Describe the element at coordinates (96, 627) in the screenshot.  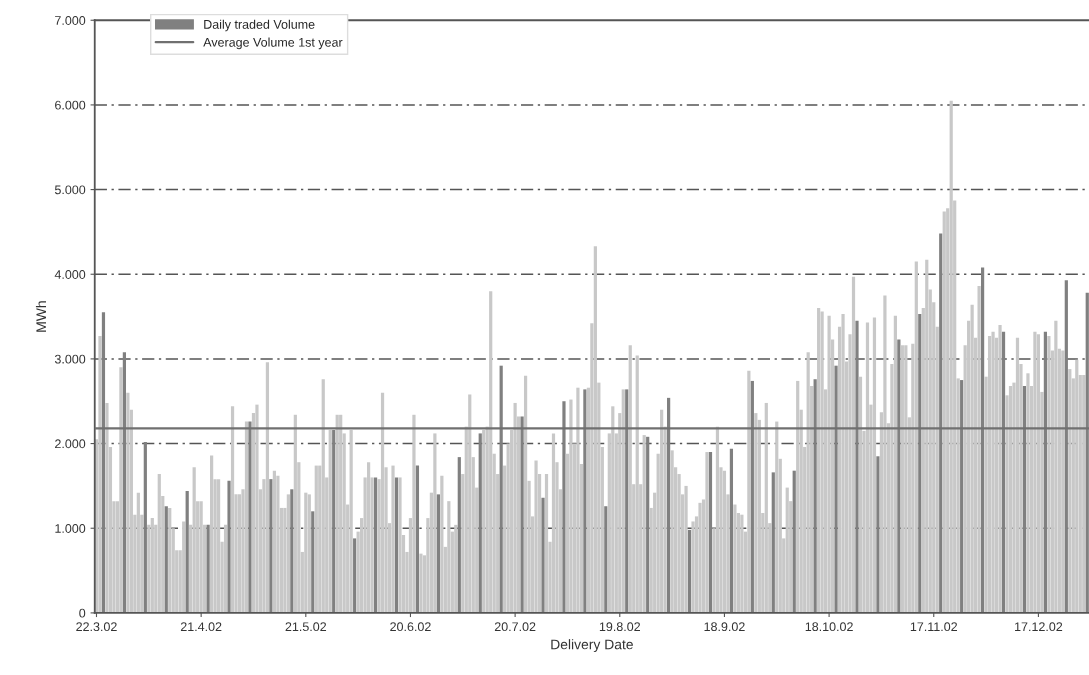
I see `x-tick-label: 22.3.02` at that location.